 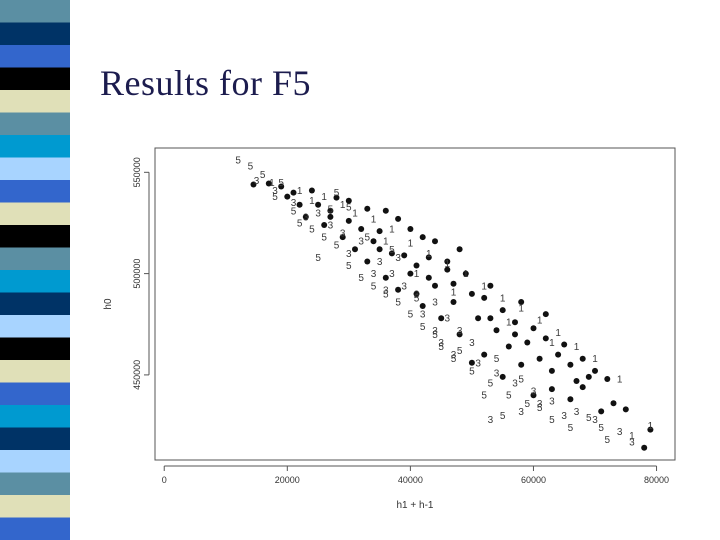 What do you see at coordinates (533, 480) in the screenshot?
I see `x-tick-label: 60000` at bounding box center [533, 480].